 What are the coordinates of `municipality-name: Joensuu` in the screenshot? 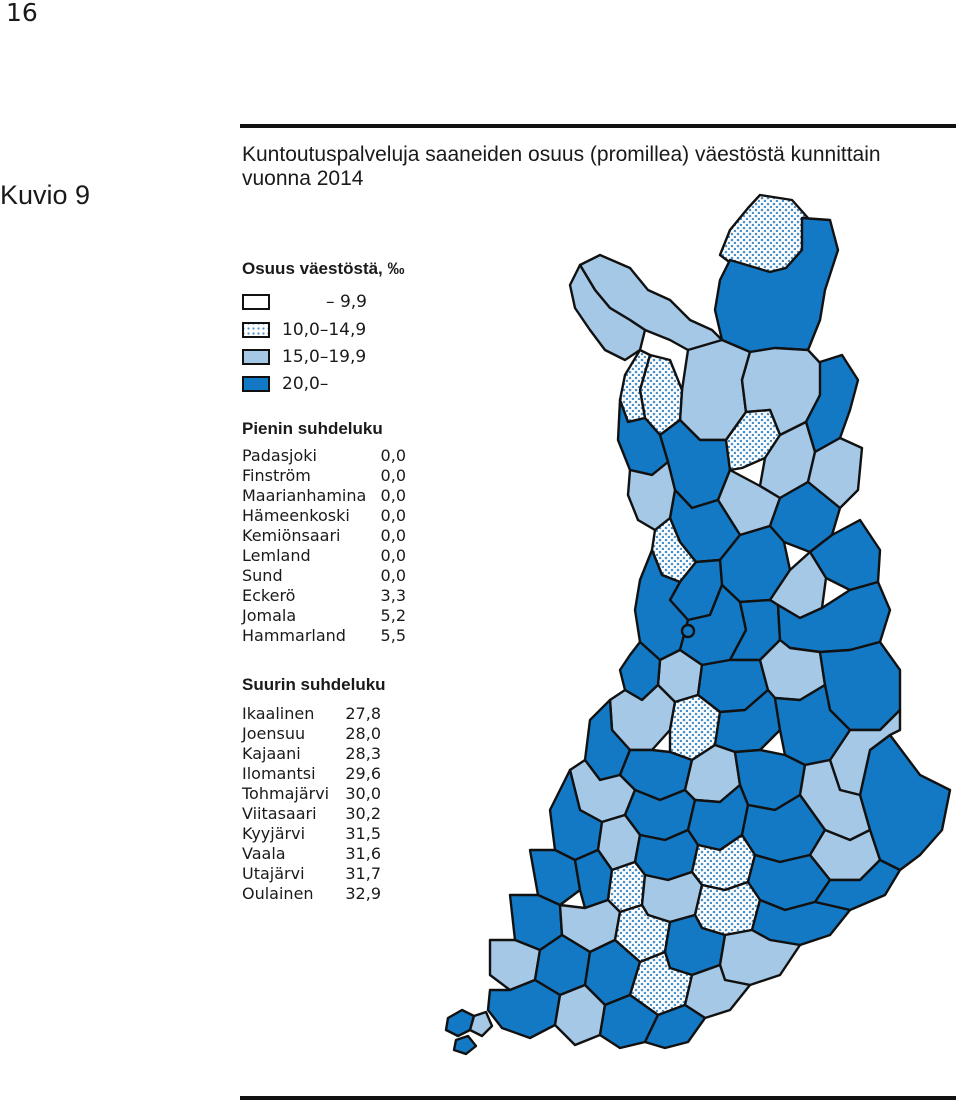 It's located at (274, 733).